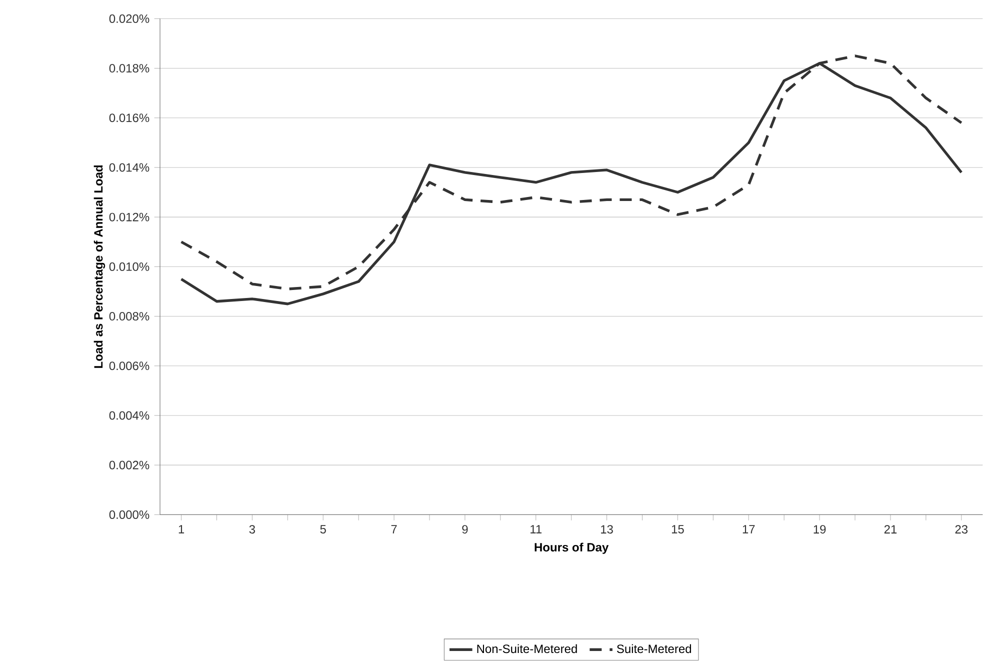 The width and height of the screenshot is (989, 665). What do you see at coordinates (748, 529) in the screenshot?
I see `x-tick-label: 17` at bounding box center [748, 529].